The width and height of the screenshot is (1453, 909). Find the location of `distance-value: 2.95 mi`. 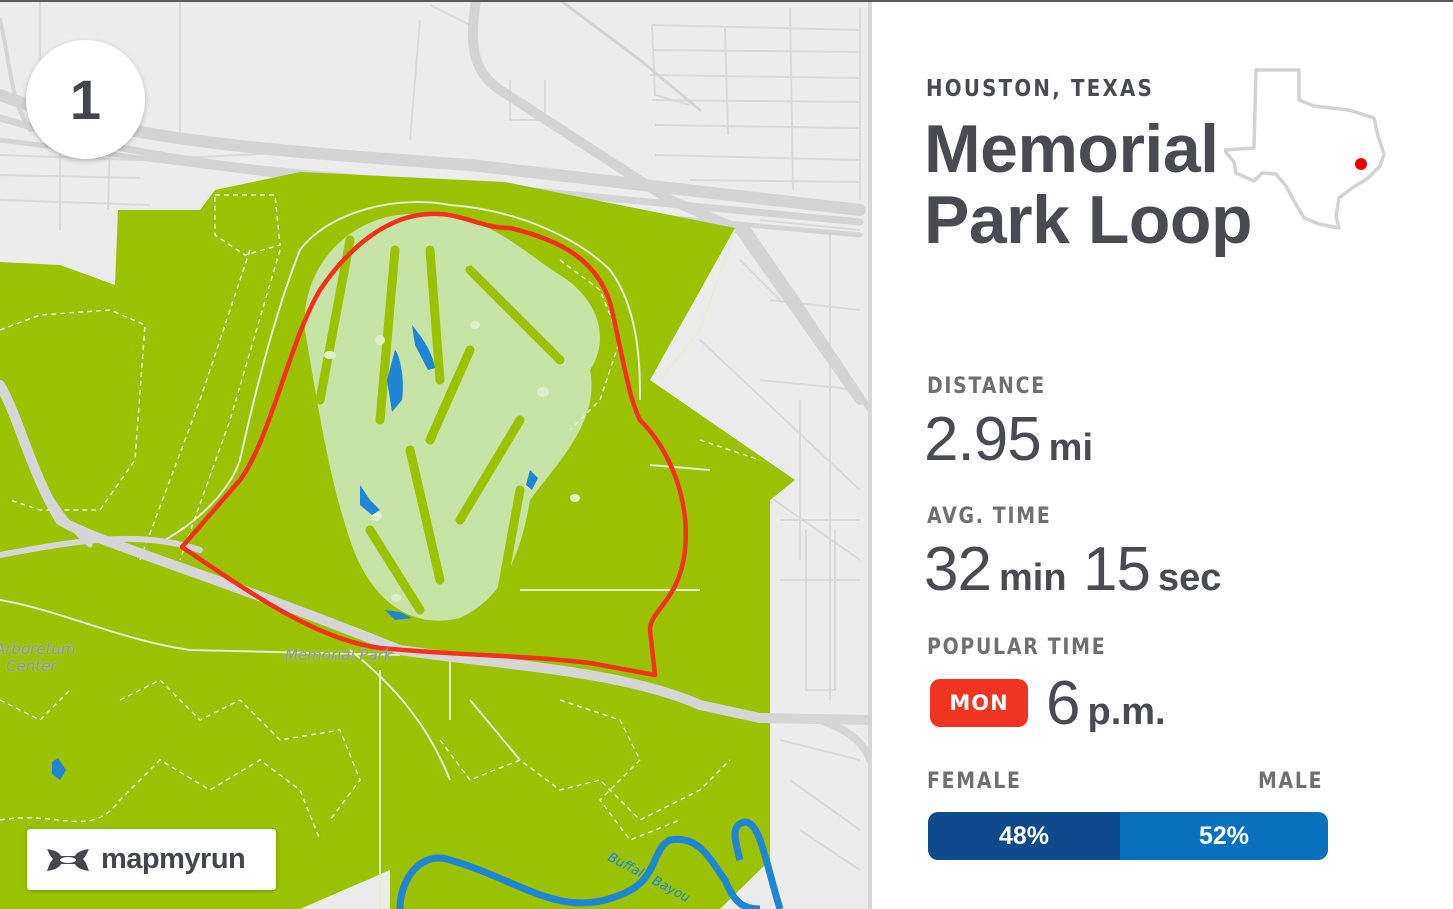

distance-value: 2.95 mi is located at coordinates (1008, 439).